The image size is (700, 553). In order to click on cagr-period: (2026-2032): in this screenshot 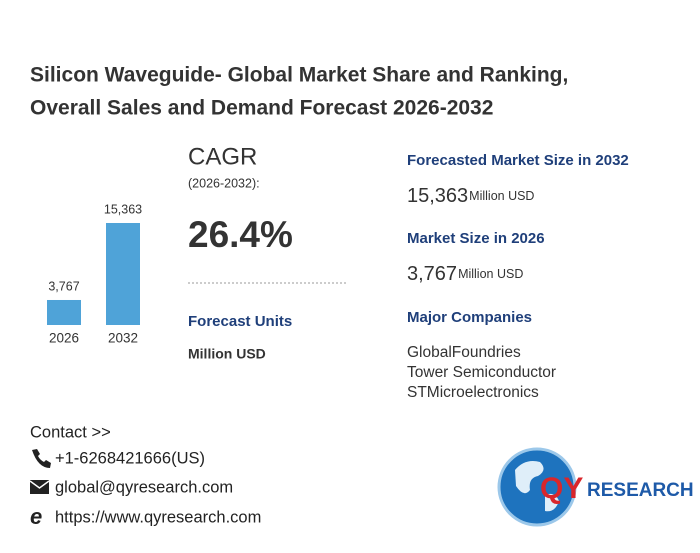, I will do `click(224, 183)`.